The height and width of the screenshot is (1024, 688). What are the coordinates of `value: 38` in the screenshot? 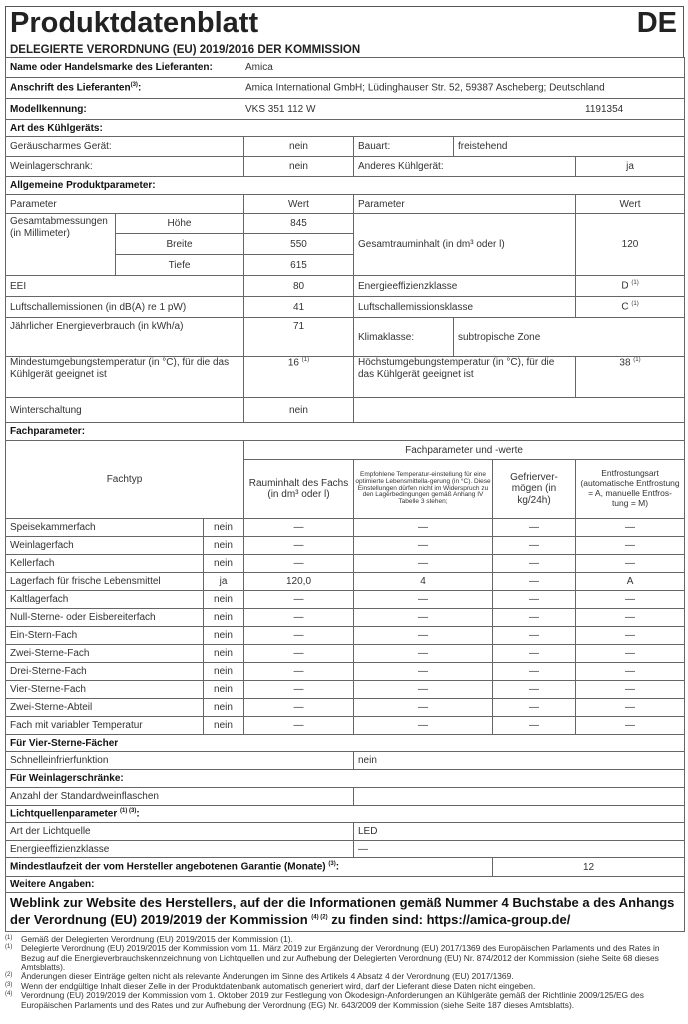 It's located at (625, 363).